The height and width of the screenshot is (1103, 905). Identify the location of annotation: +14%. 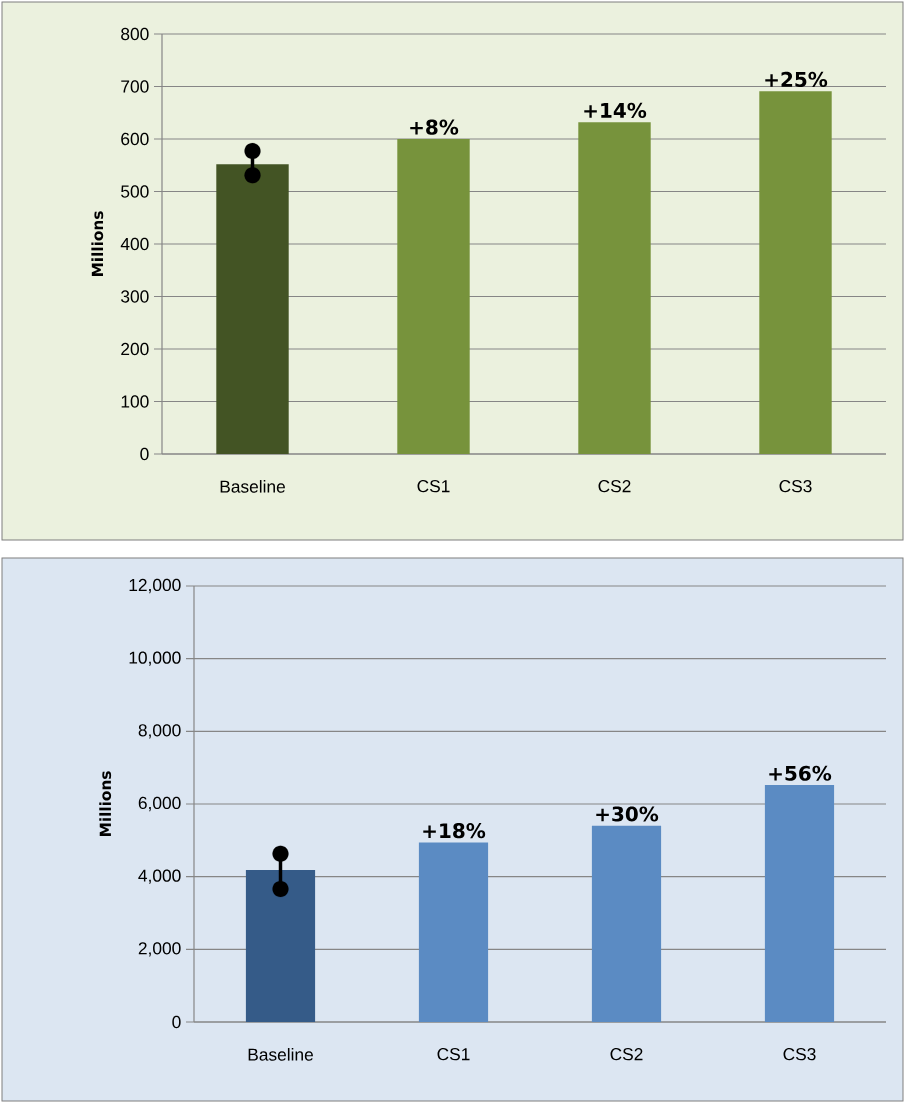
(615, 110).